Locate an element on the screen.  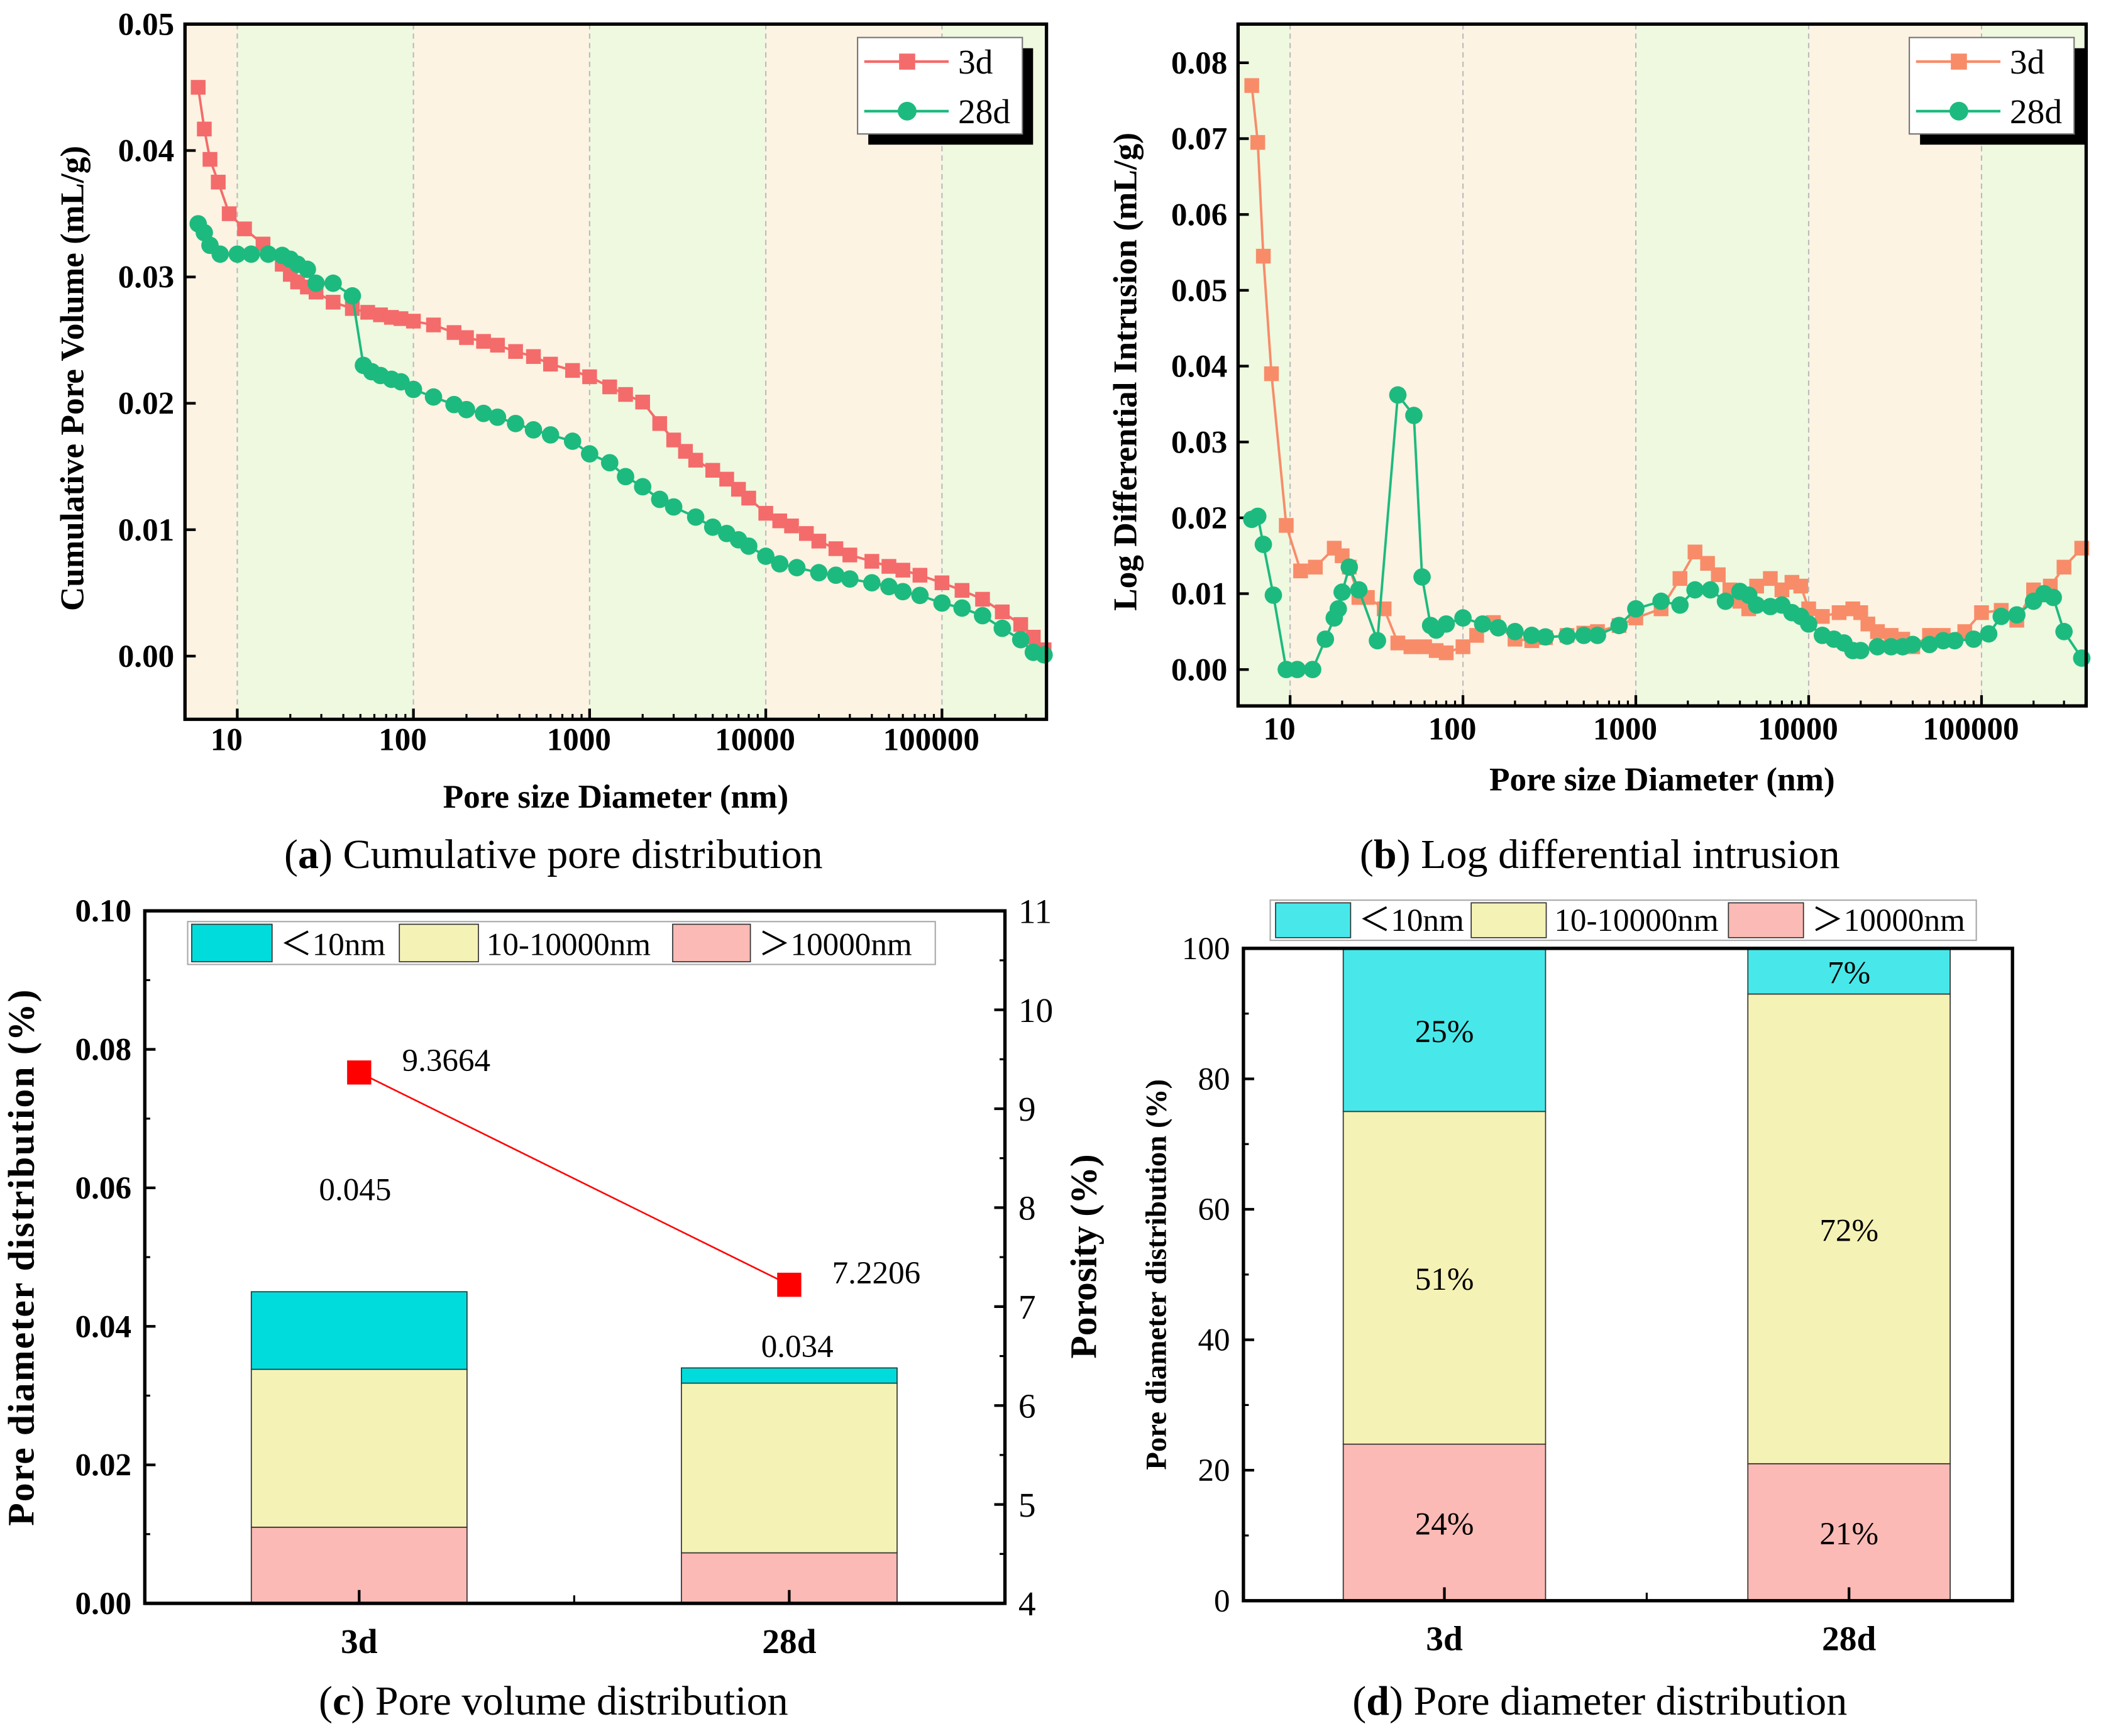
legend-swatch-<10nm is located at coordinates (1313, 920).